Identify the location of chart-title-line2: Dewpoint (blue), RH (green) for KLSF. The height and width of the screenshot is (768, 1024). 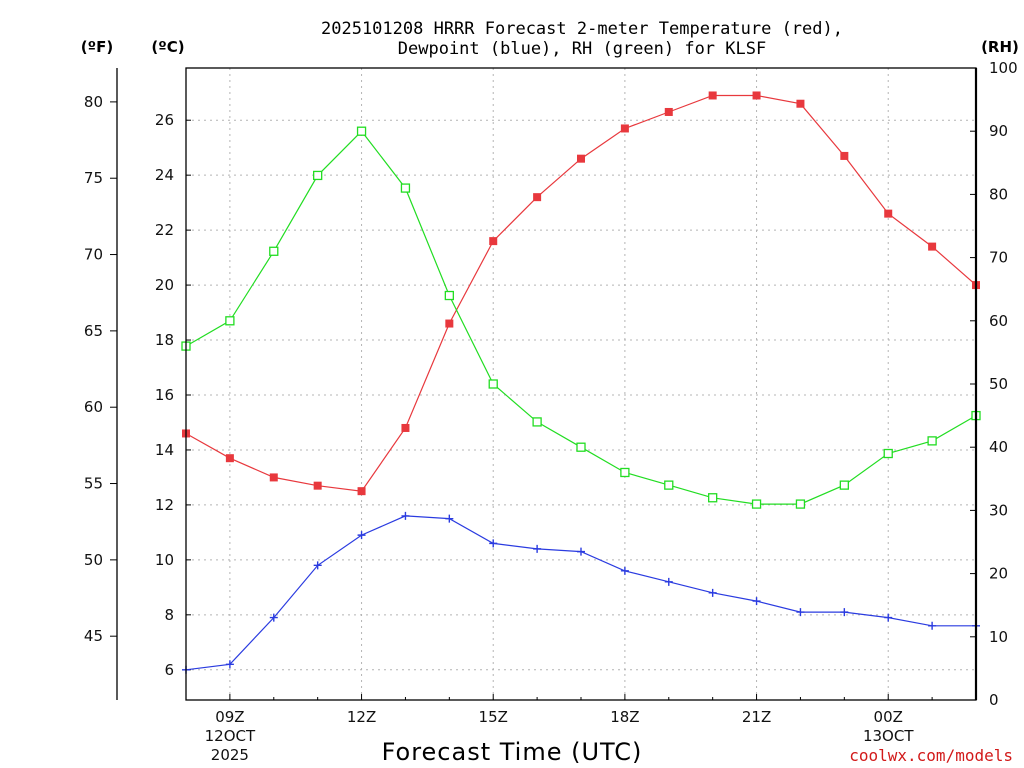
(582, 49).